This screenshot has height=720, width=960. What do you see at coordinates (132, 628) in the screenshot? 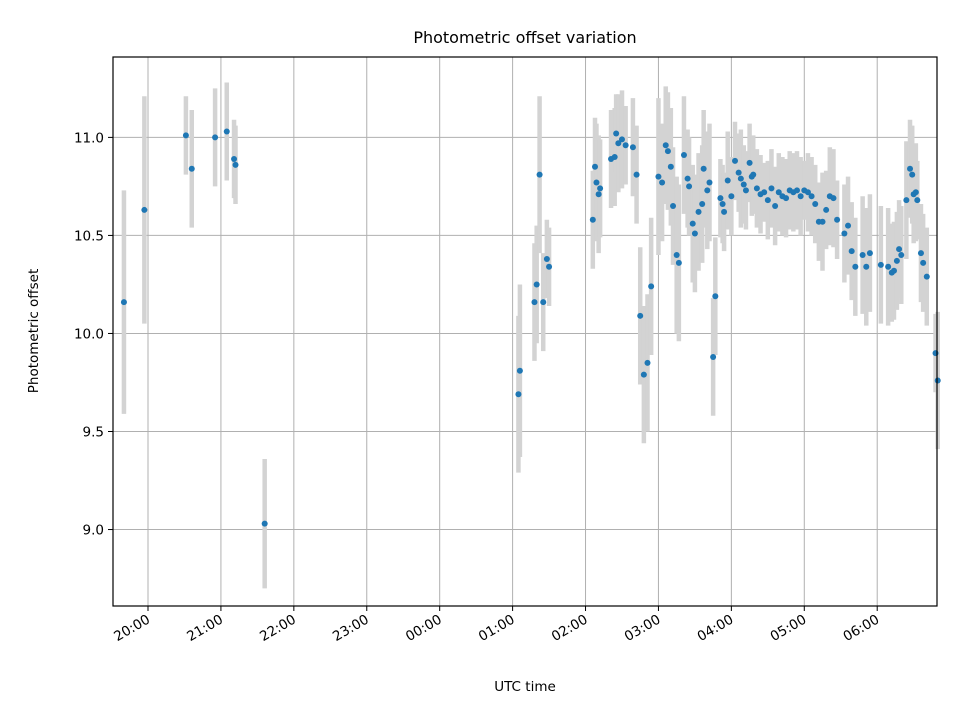
I see `x-tick-label: 20:00` at bounding box center [132, 628].